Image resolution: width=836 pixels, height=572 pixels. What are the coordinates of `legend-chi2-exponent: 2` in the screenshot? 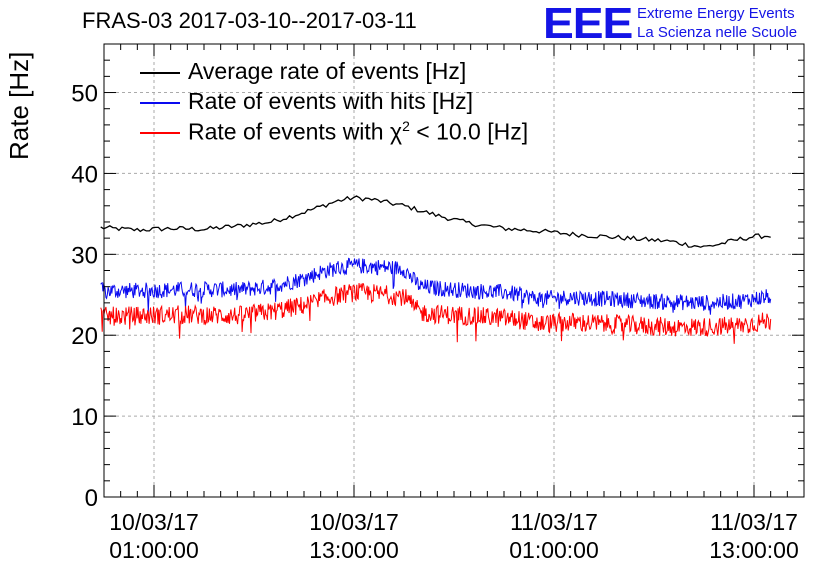 It's located at (406, 126).